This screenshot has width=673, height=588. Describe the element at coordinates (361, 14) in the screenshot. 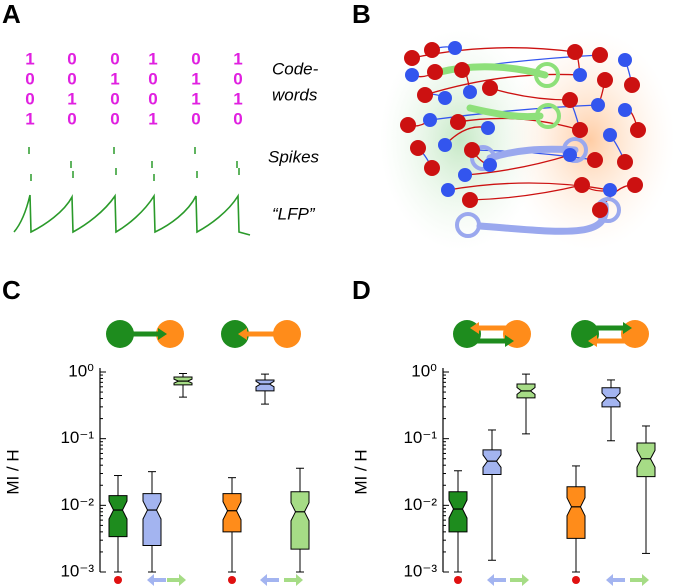

I see `panel-label: B` at that location.